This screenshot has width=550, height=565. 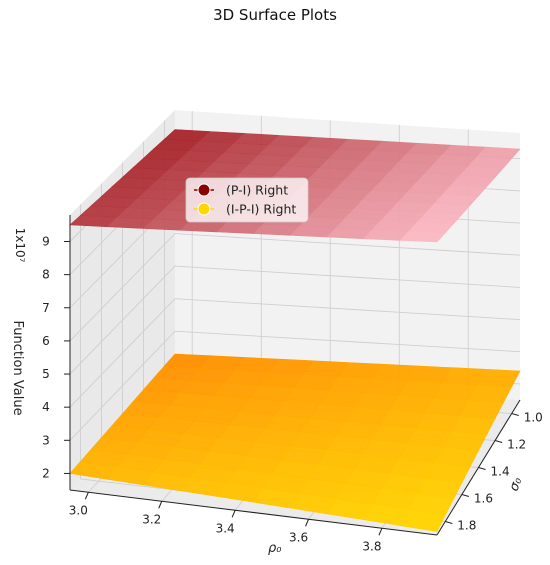 I want to click on z-tick-label: 2, so click(x=46, y=473).